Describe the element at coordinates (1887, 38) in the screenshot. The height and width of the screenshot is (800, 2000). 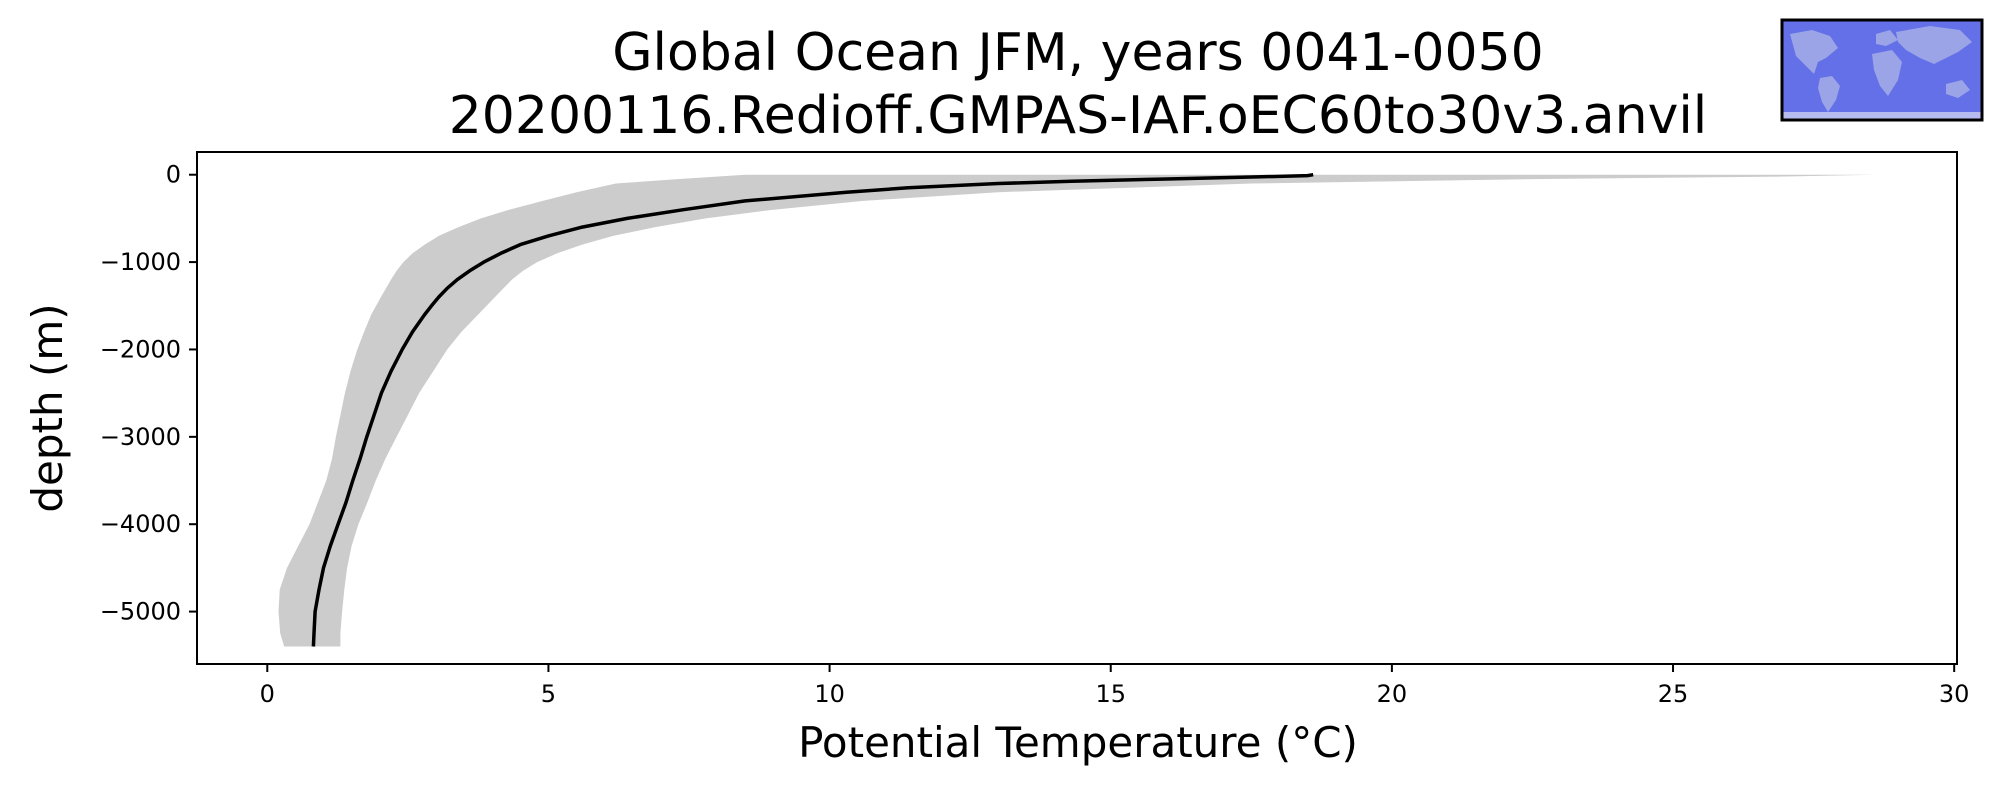
I see `inset-map-land-europe` at that location.